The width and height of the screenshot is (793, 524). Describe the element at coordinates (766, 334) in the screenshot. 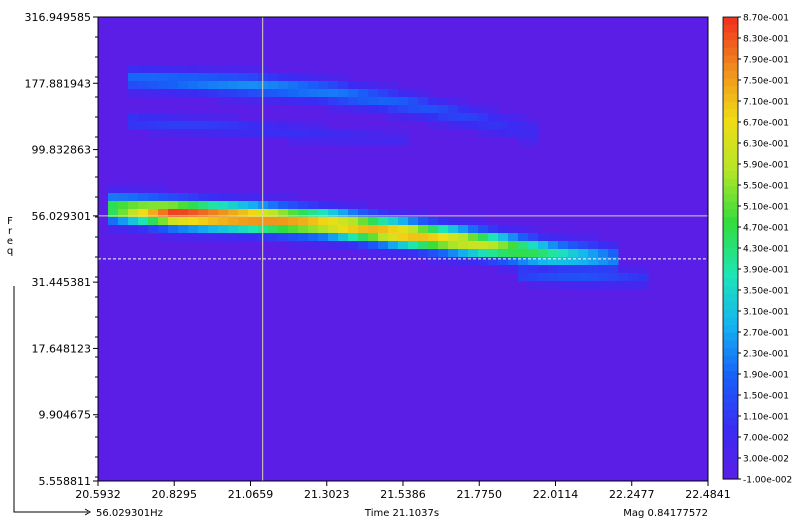

I see `colorbar-label: 2.70e-001` at that location.